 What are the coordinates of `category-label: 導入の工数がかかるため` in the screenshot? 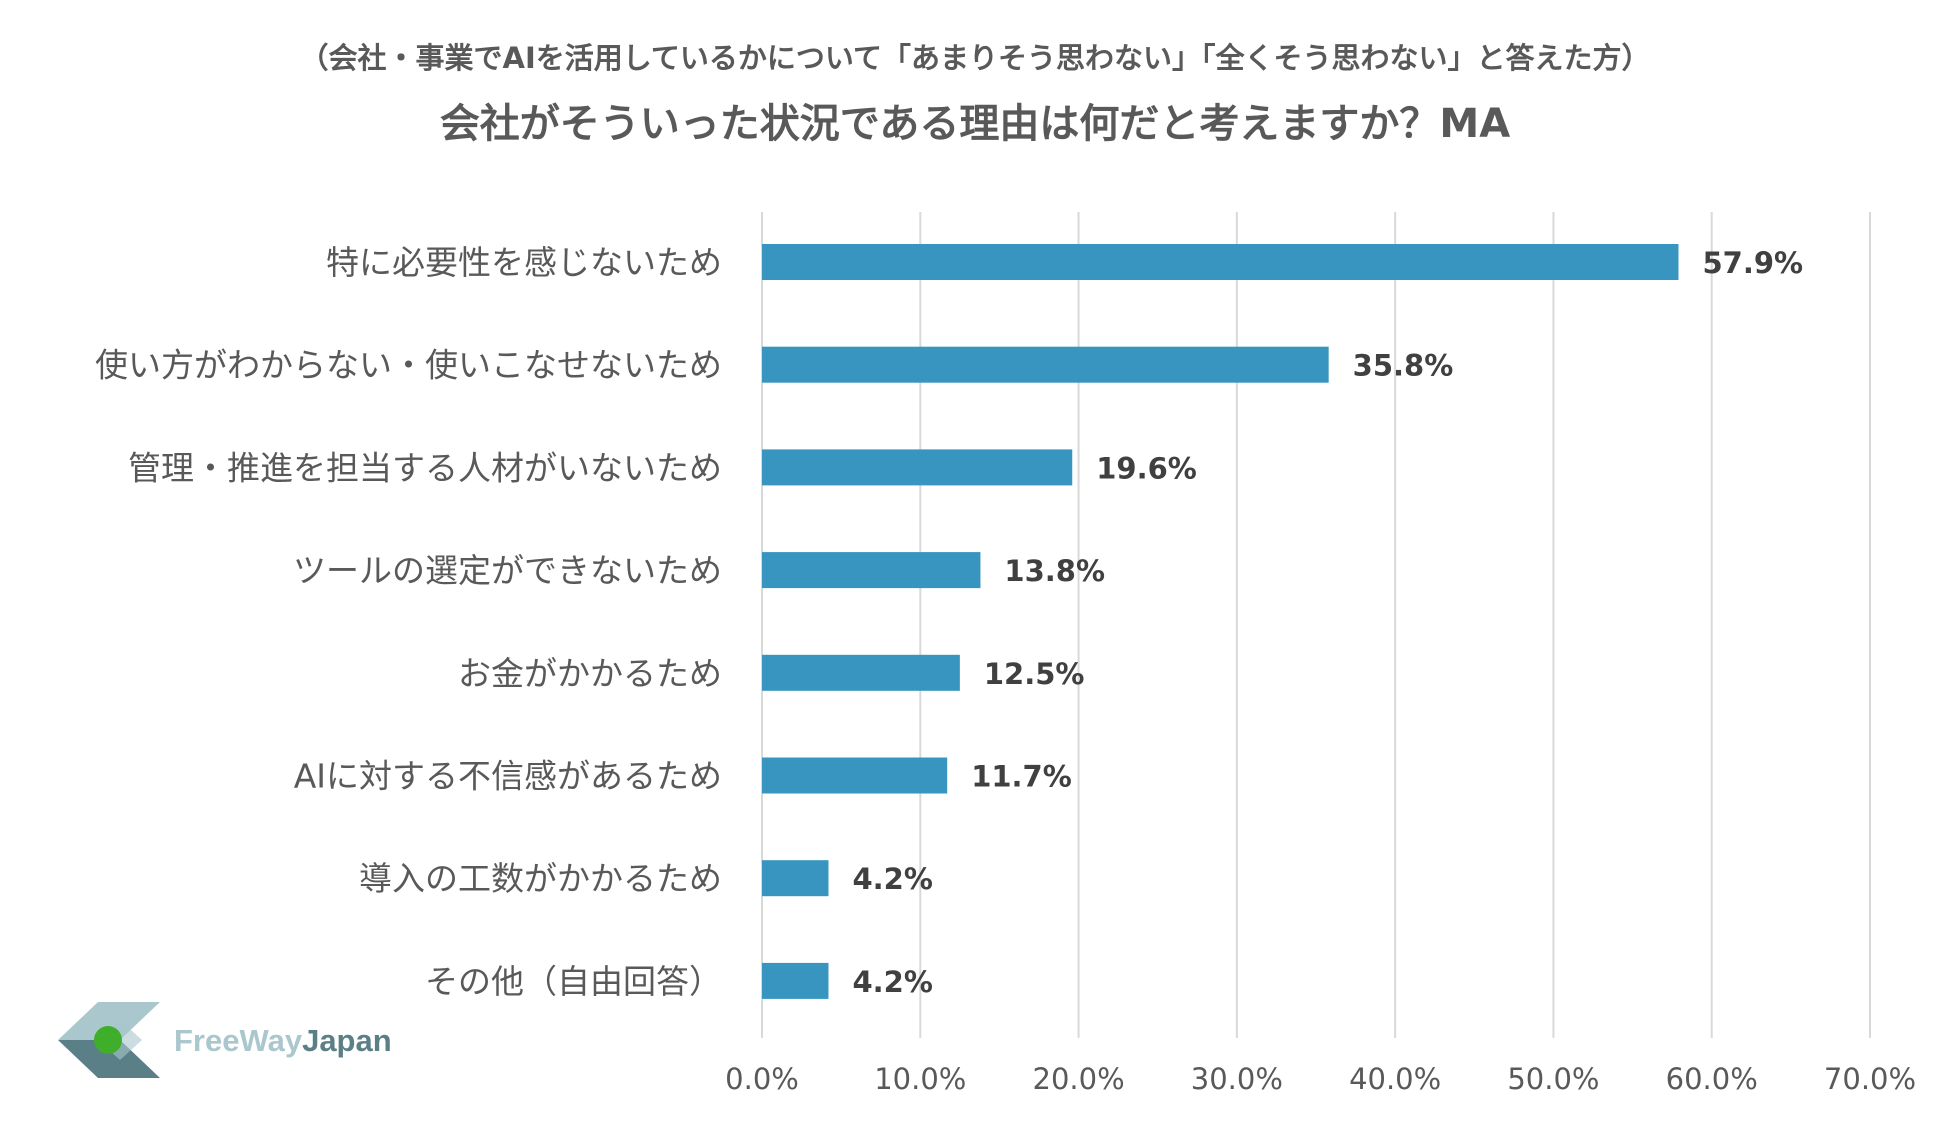 It's located at (540, 878).